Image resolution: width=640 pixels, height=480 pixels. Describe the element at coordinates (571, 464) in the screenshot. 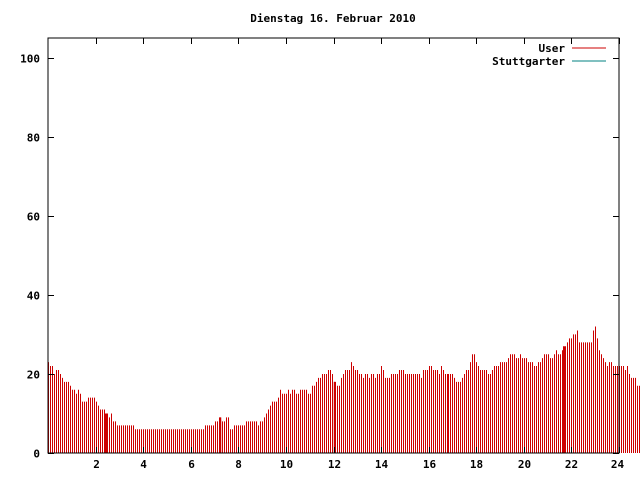

I see `x-tick-label-22: 22` at that location.